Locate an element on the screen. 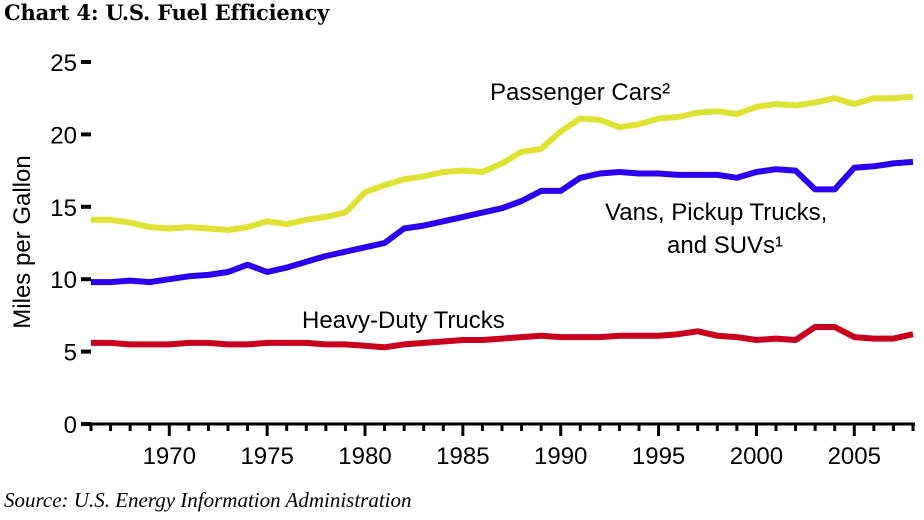  x-tick-label: 1995 is located at coordinates (658, 456).